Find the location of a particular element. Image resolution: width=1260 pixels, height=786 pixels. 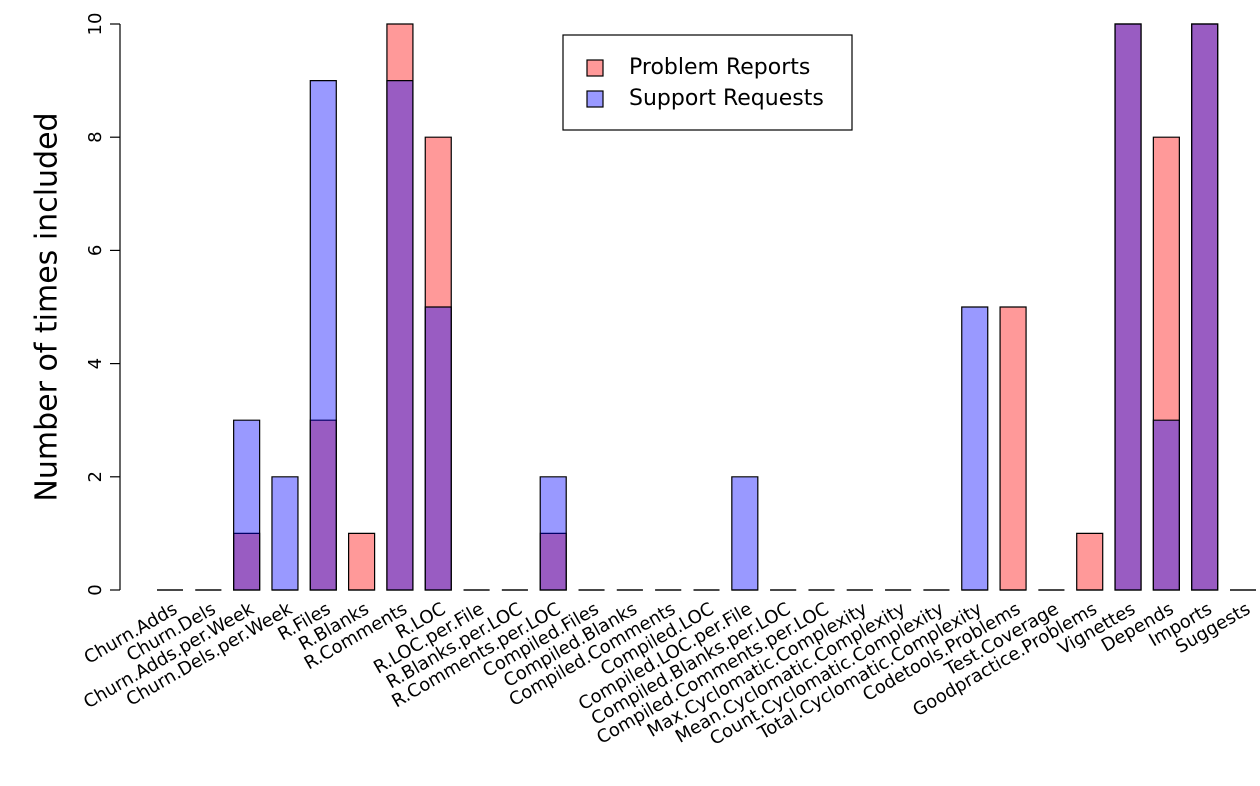

y-tick-label: 6 is located at coordinates (95, 250).